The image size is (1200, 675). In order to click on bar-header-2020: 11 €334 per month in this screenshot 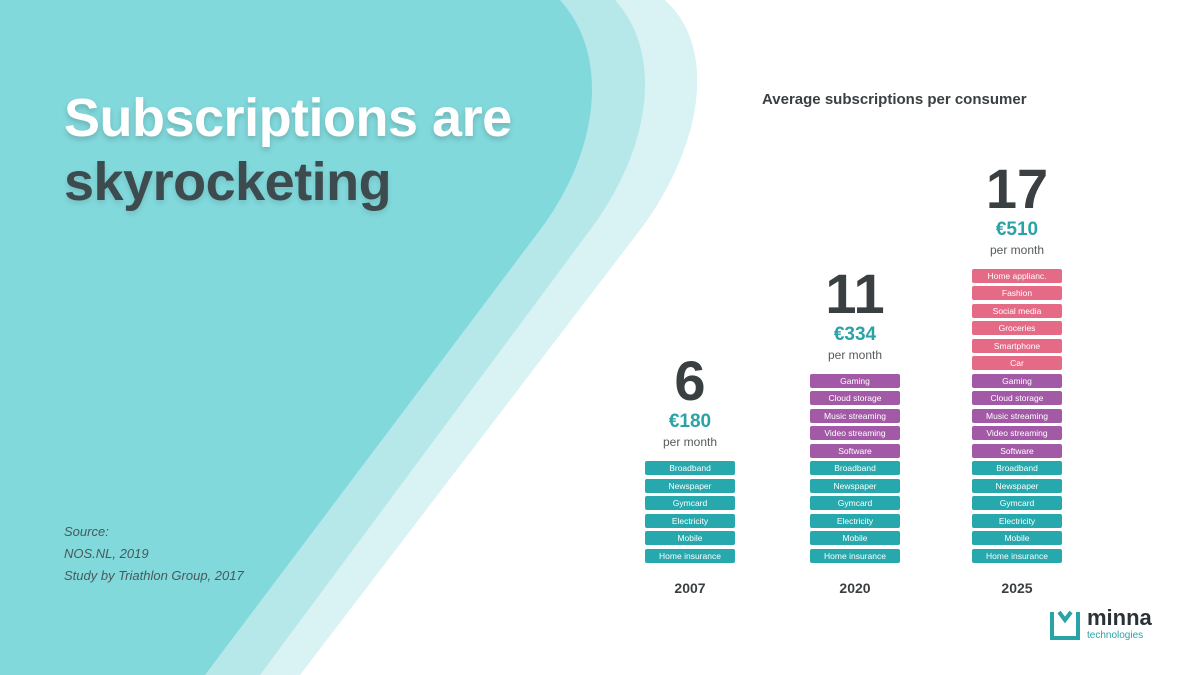, I will do `click(855, 311)`.